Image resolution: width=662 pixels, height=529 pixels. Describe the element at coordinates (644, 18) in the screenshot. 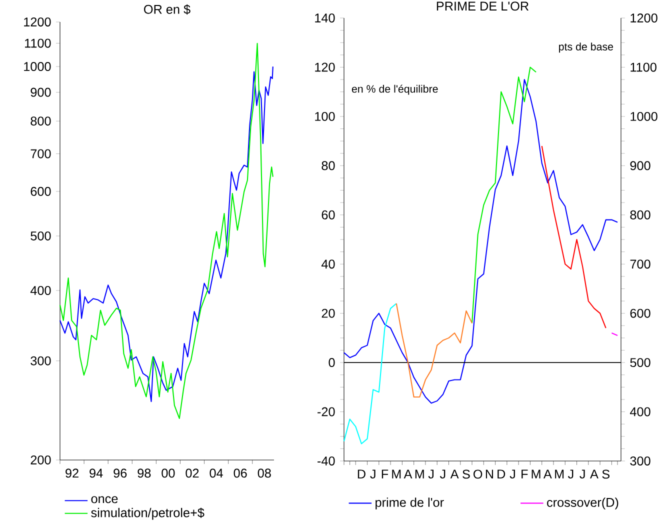

I see `y2-tick-label: 1200` at that location.